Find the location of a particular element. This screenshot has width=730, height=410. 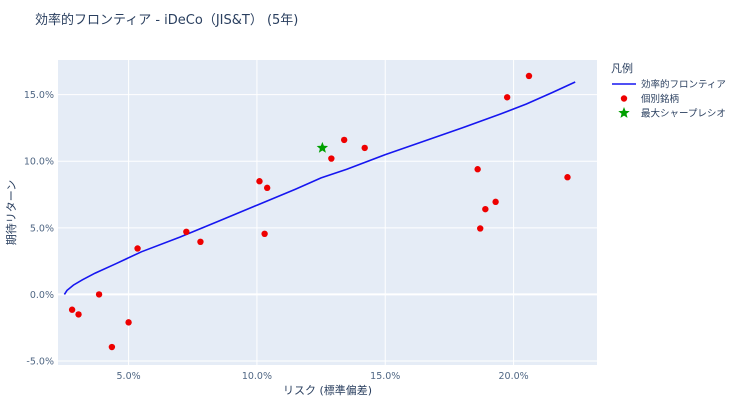

legend-circle-swatch is located at coordinates (624, 98).